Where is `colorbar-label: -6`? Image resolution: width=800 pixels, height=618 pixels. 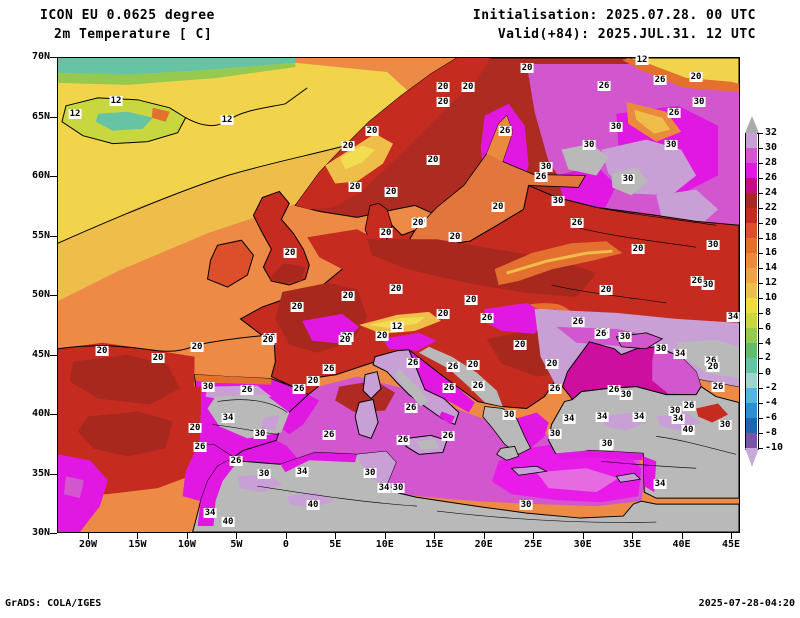
colorbar-label: -6 is located at coordinates (771, 417).